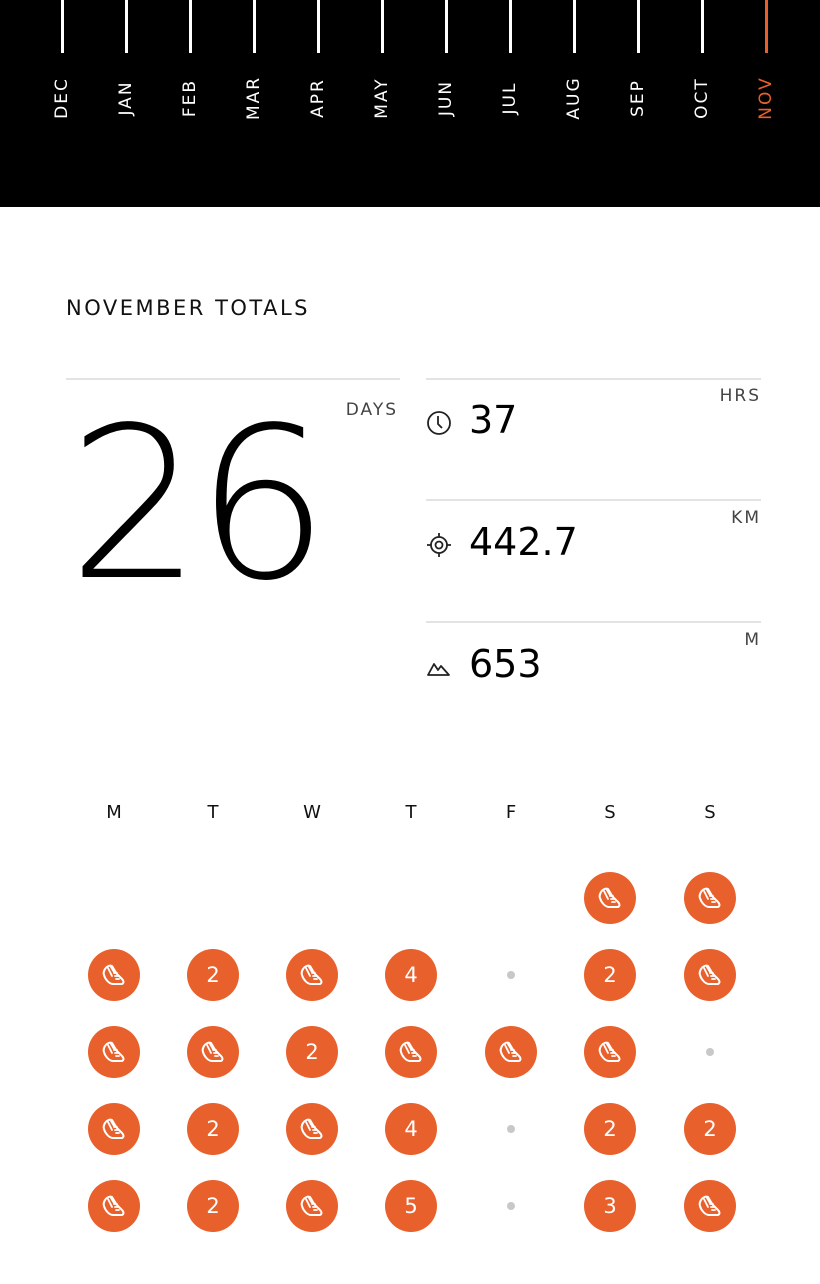 This screenshot has width=820, height=1284. I want to click on stat-distance: 442.7 KM, so click(593, 544).